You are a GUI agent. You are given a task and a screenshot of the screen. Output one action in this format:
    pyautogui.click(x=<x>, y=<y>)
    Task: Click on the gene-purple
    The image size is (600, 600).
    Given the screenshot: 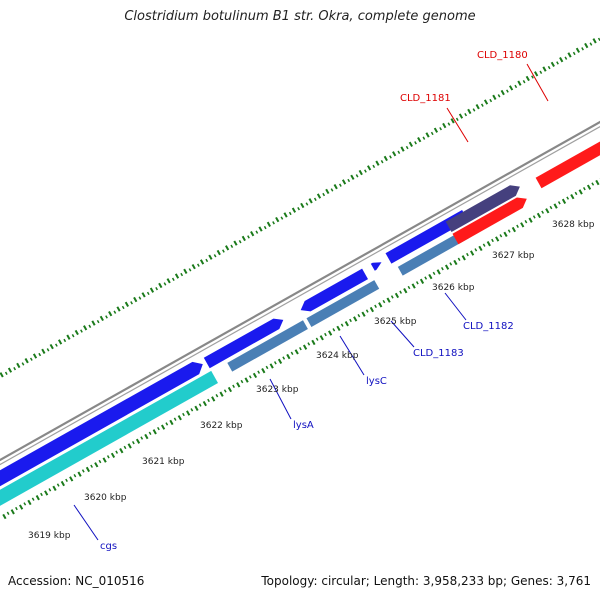 What is the action you would take?
    pyautogui.click(x=482, y=208)
    